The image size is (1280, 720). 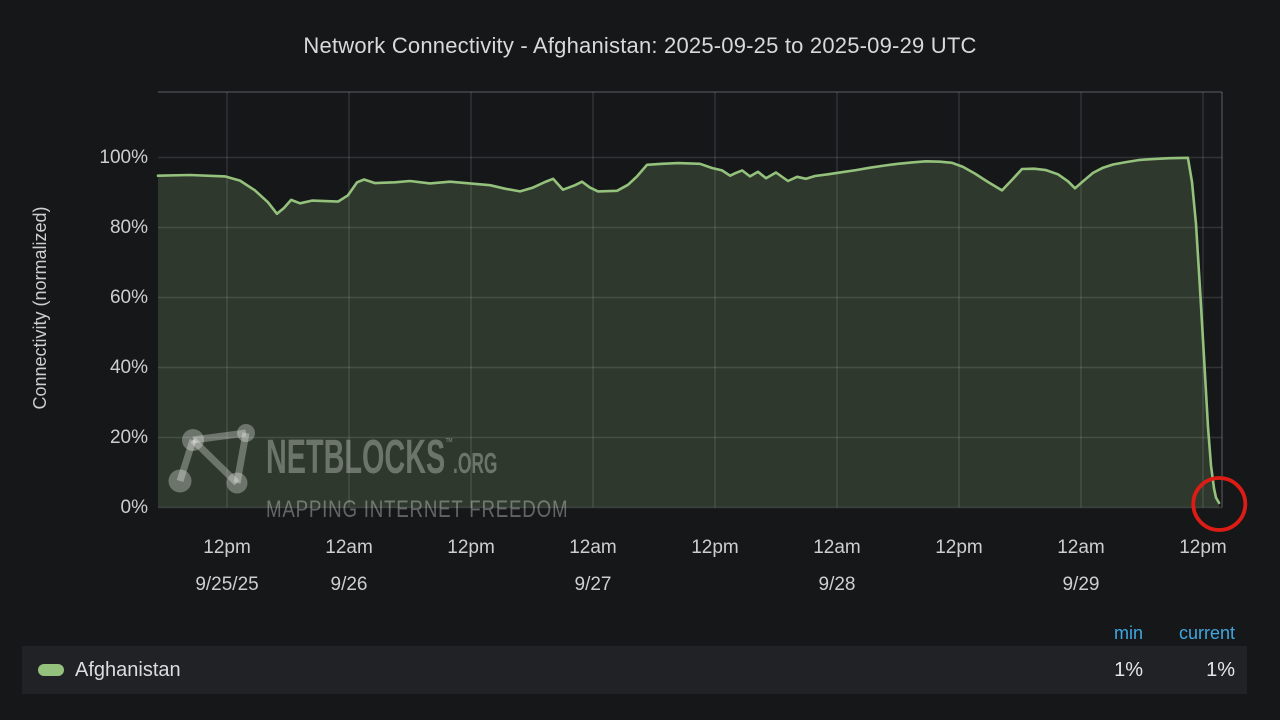 I want to click on legend-current-value: 1%, so click(x=1220, y=670).